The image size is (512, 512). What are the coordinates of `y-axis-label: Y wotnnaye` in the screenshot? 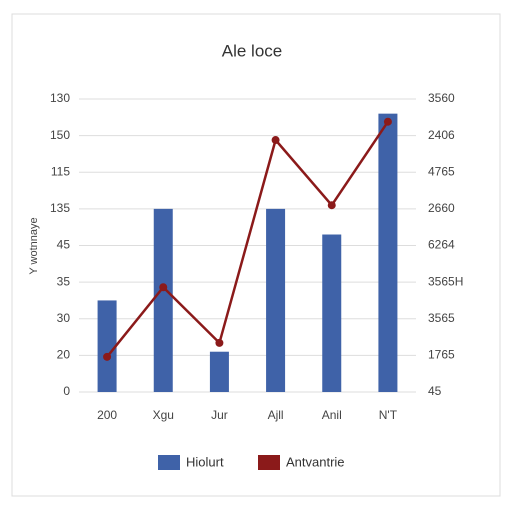 It's located at (34, 245).